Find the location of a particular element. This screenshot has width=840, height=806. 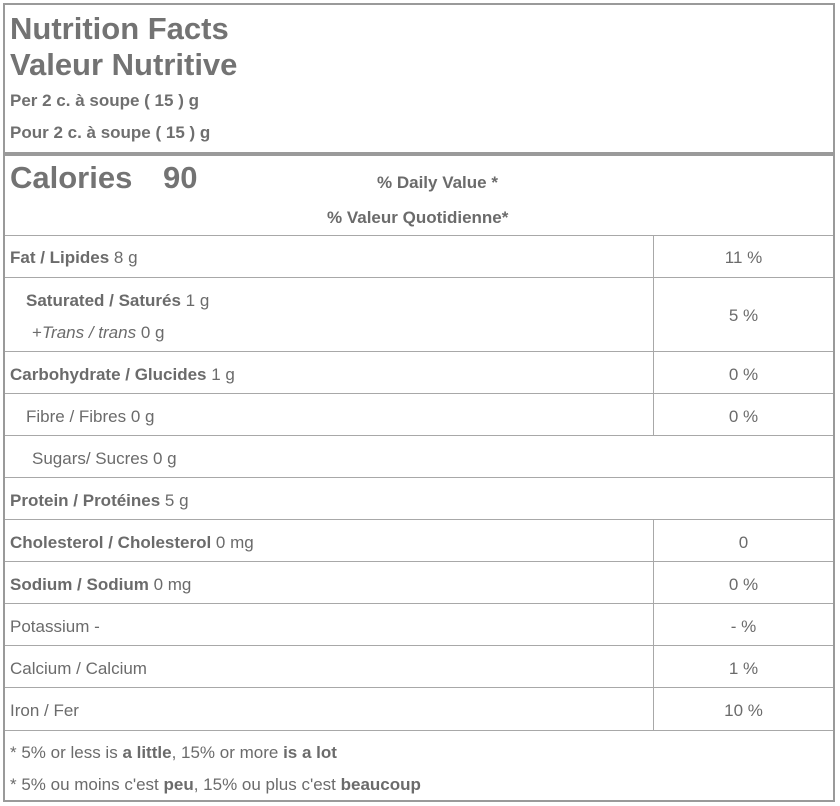

daily-value: 0 is located at coordinates (743, 542).